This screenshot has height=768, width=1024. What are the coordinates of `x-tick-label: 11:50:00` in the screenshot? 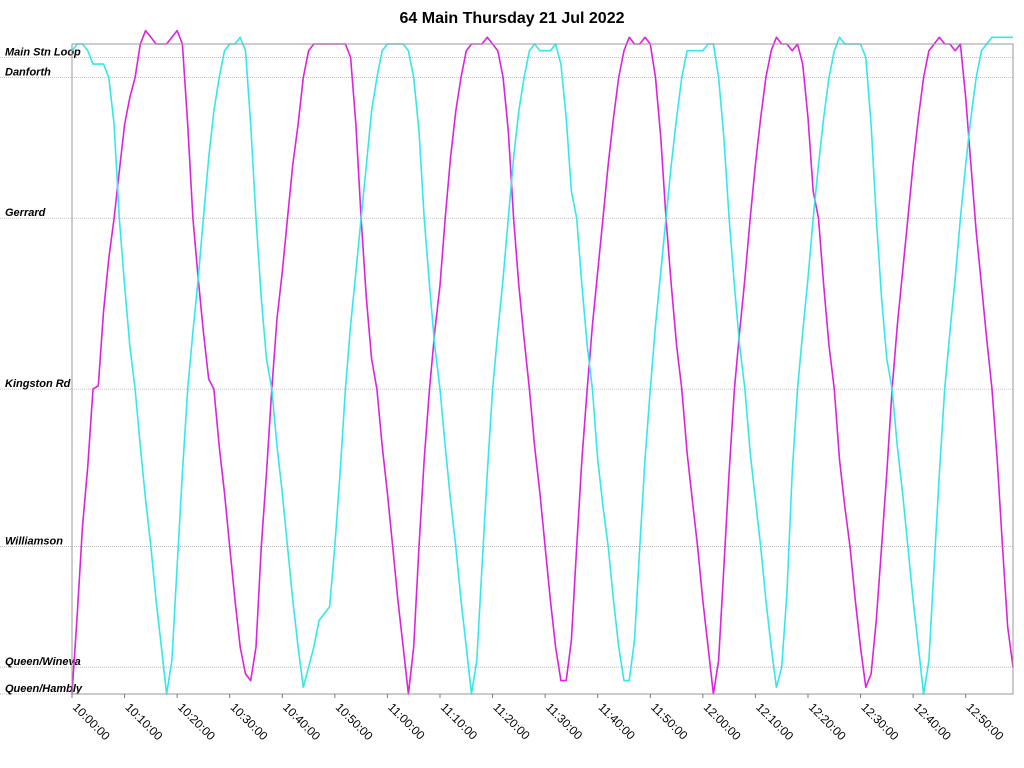 It's located at (669, 721).